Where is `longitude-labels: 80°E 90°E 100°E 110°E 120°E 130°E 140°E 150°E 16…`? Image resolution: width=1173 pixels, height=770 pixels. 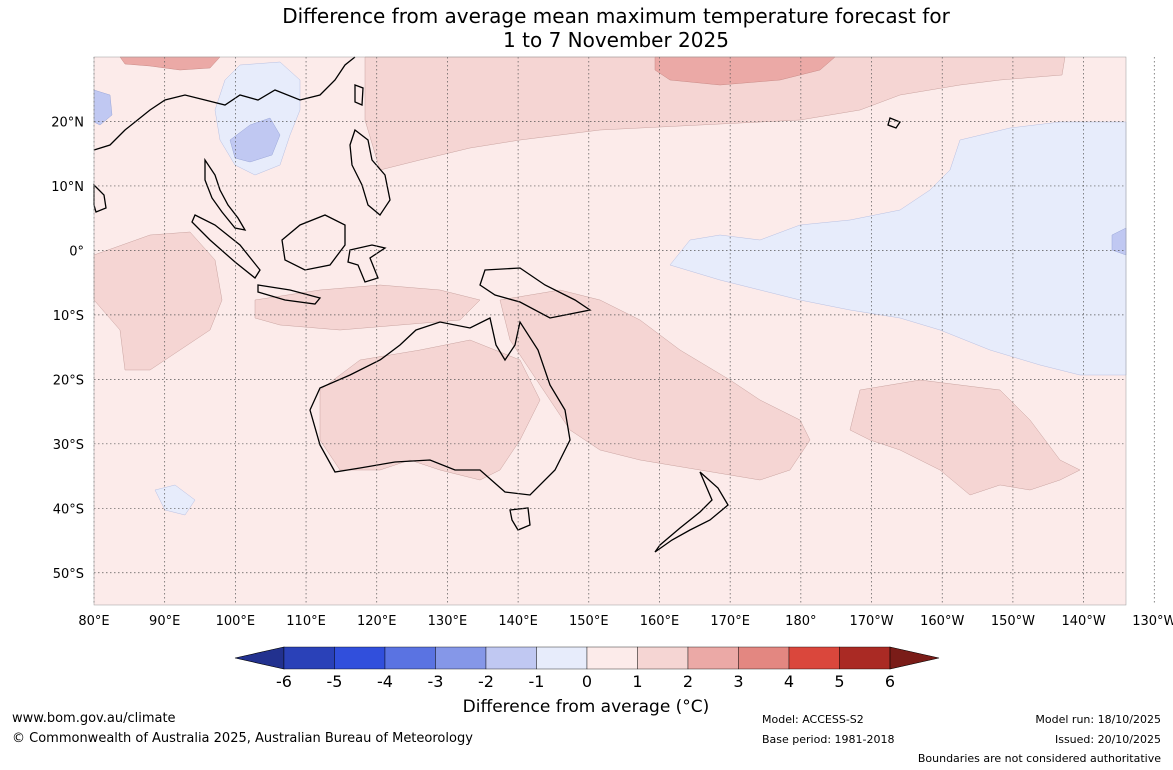
longitude-labels: 80°E 90°E 100°E 110°E 120°E 130°E 140°E 150°E 16… is located at coordinates (625, 621).